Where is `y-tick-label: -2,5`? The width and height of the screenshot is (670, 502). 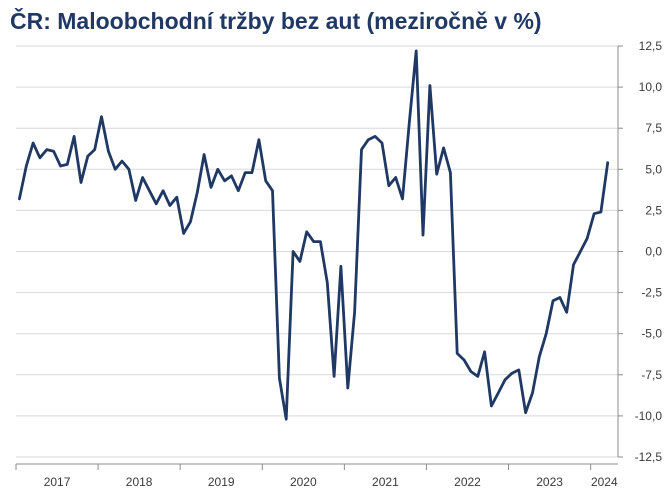 y-tick-label: -2,5 is located at coordinates (651, 293).